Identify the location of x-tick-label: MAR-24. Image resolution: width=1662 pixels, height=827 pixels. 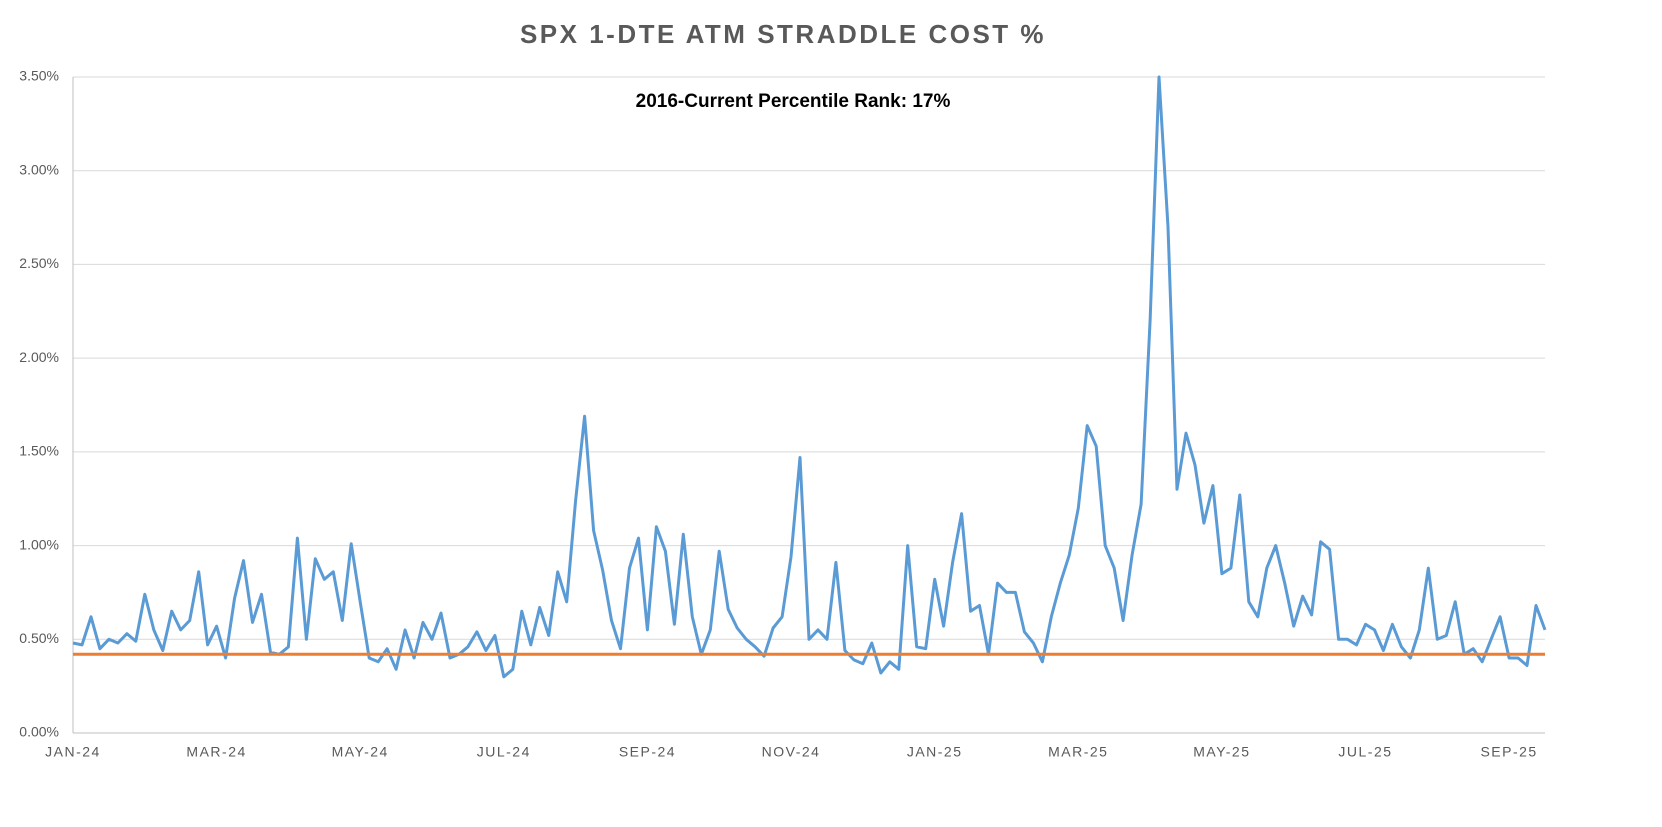
(216, 752).